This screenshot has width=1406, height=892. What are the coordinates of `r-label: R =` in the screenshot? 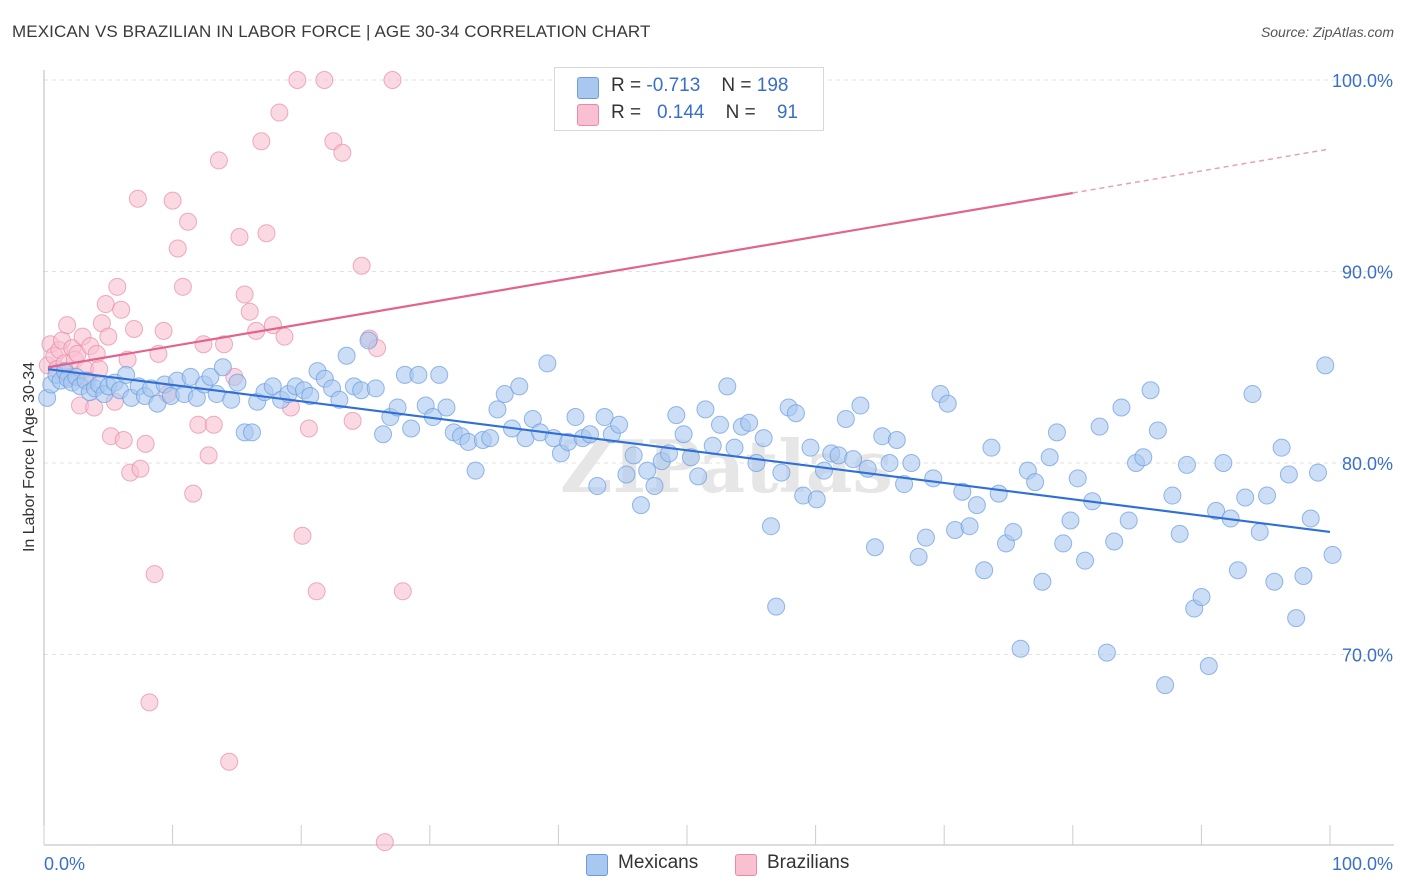 It's located at (626, 85).